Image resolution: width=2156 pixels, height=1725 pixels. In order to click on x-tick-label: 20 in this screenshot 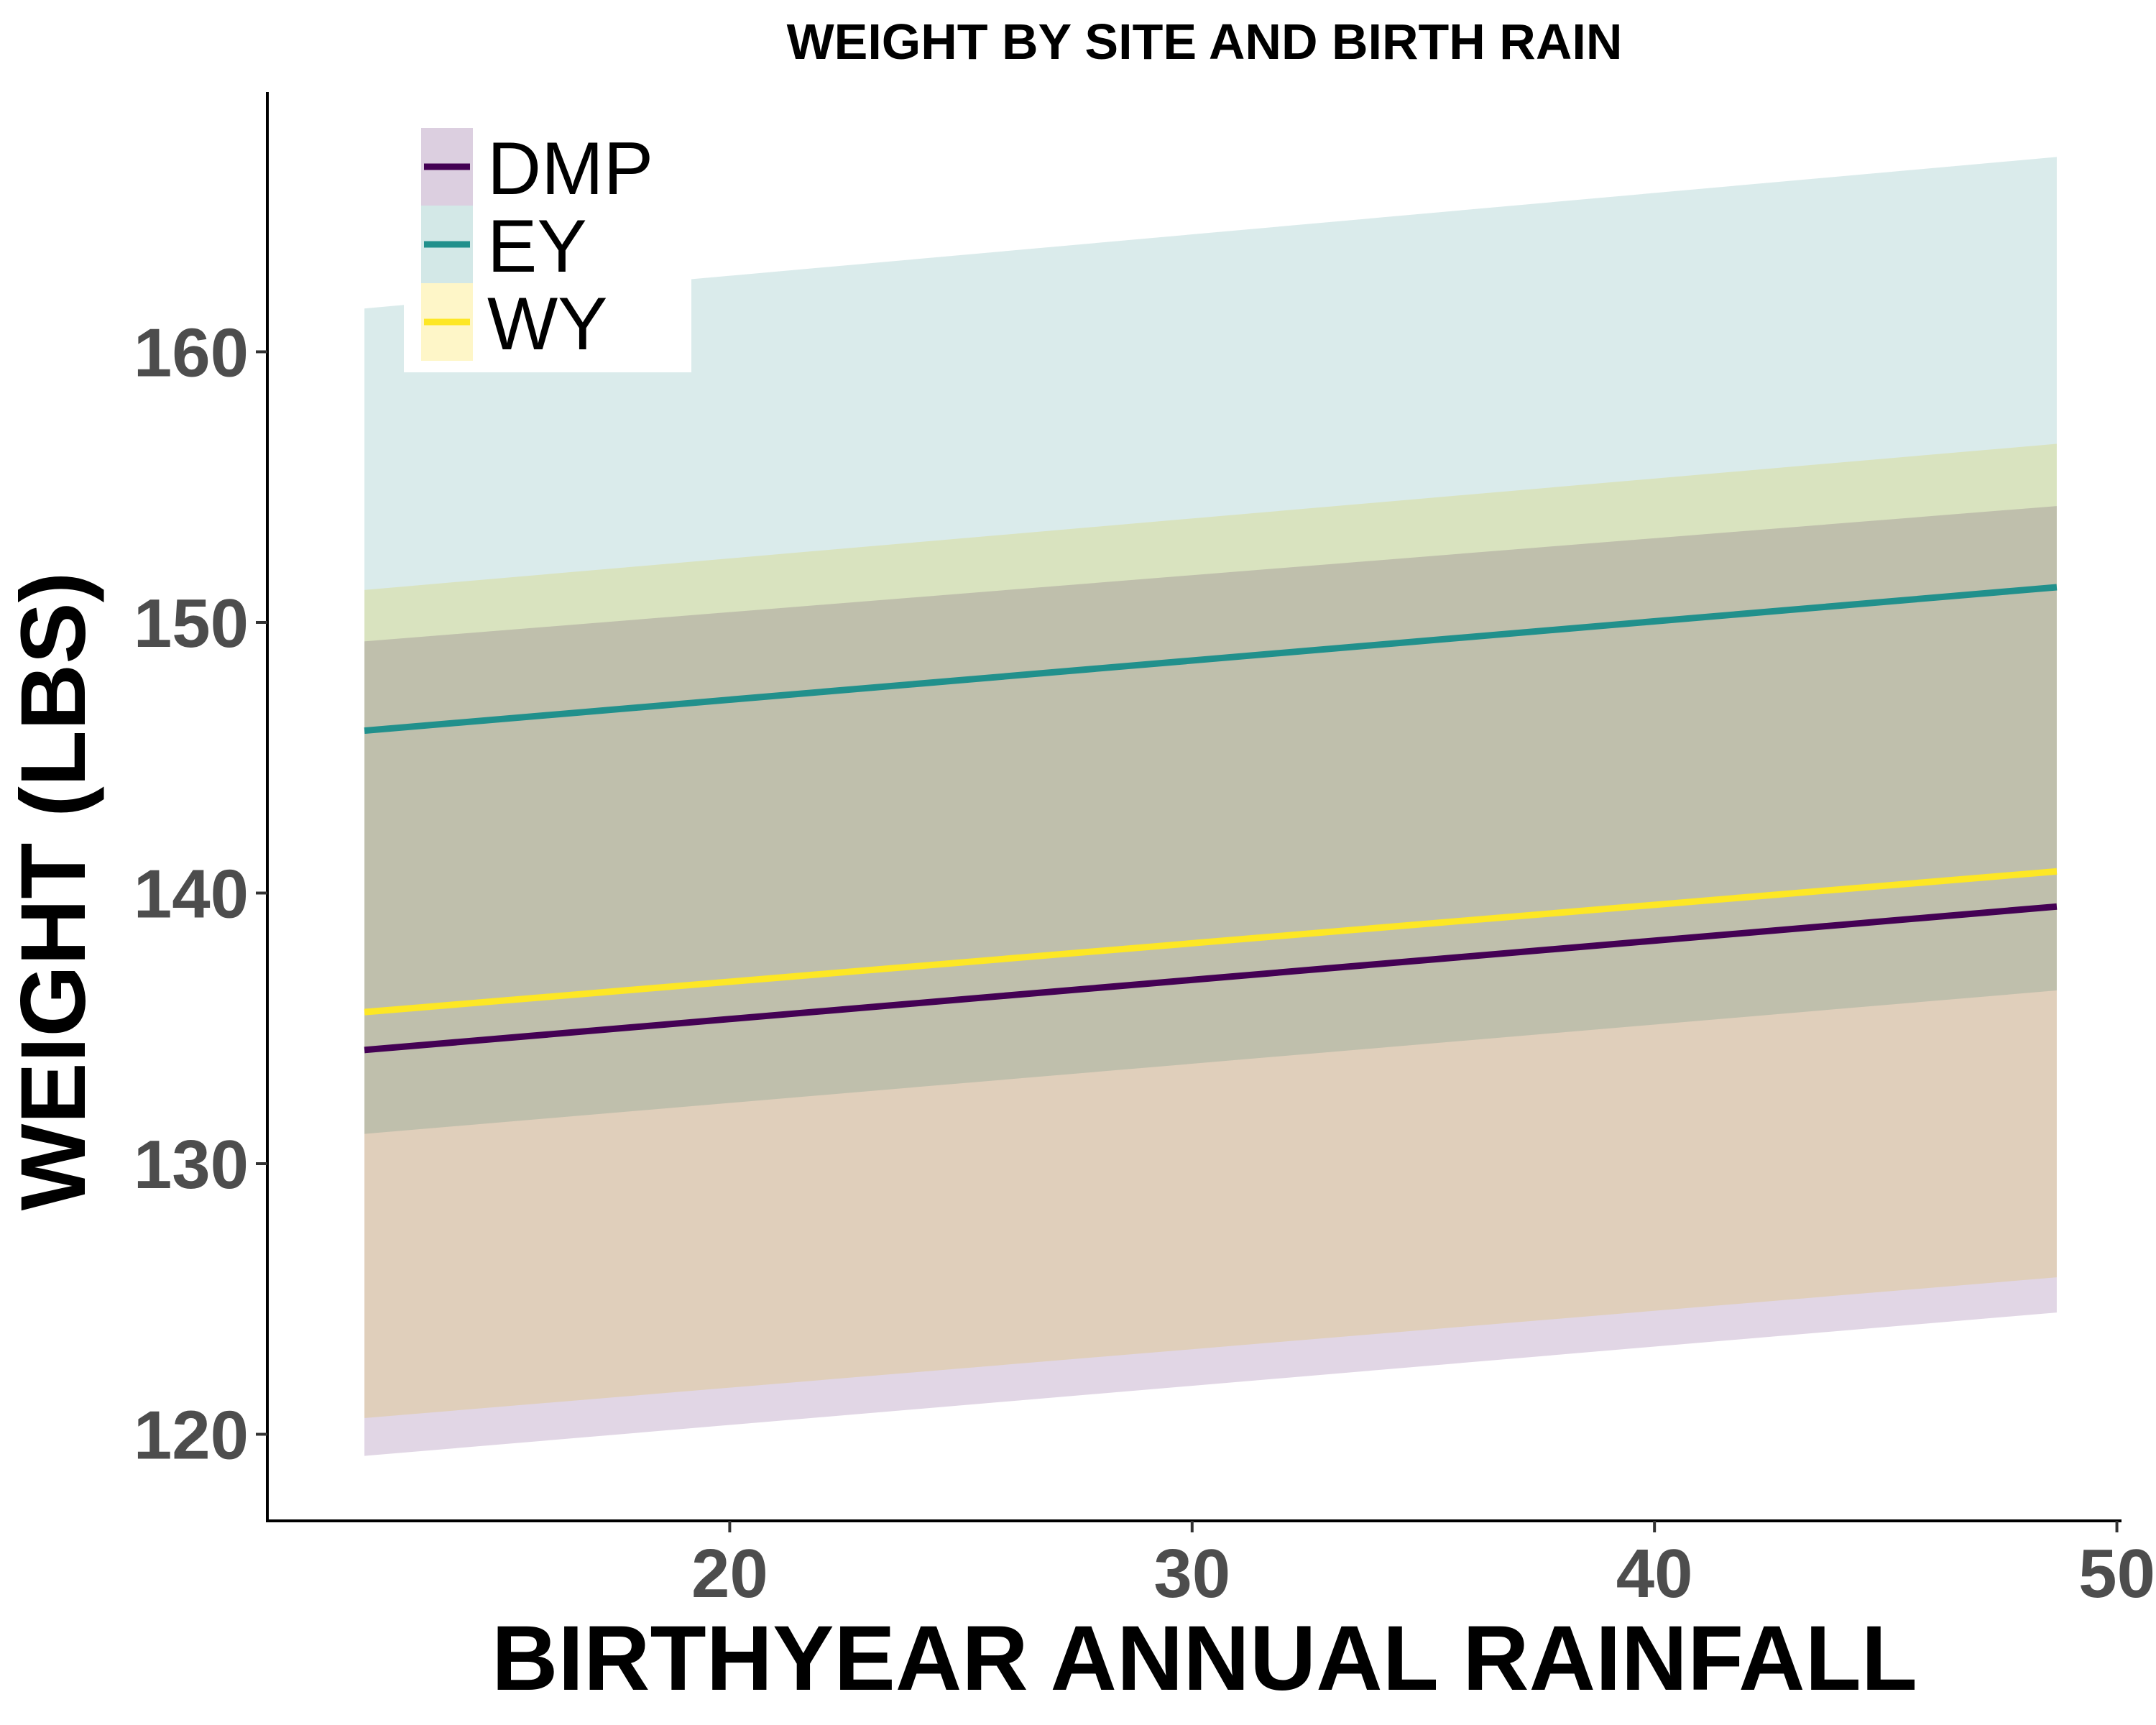, I will do `click(729, 1573)`.